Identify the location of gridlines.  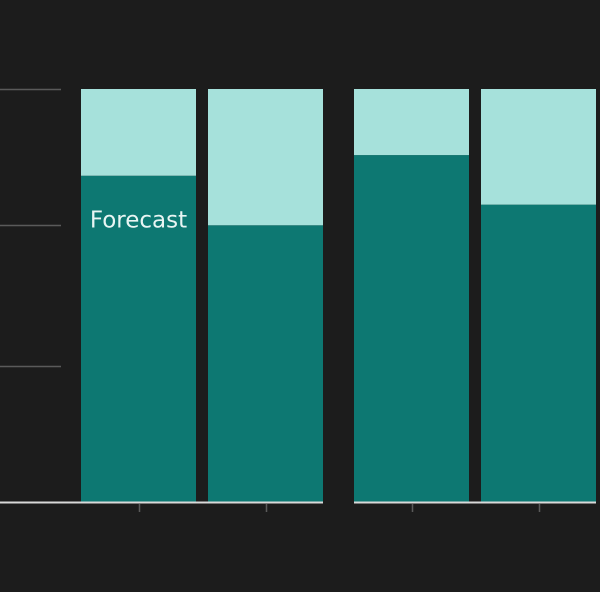
(30, 228).